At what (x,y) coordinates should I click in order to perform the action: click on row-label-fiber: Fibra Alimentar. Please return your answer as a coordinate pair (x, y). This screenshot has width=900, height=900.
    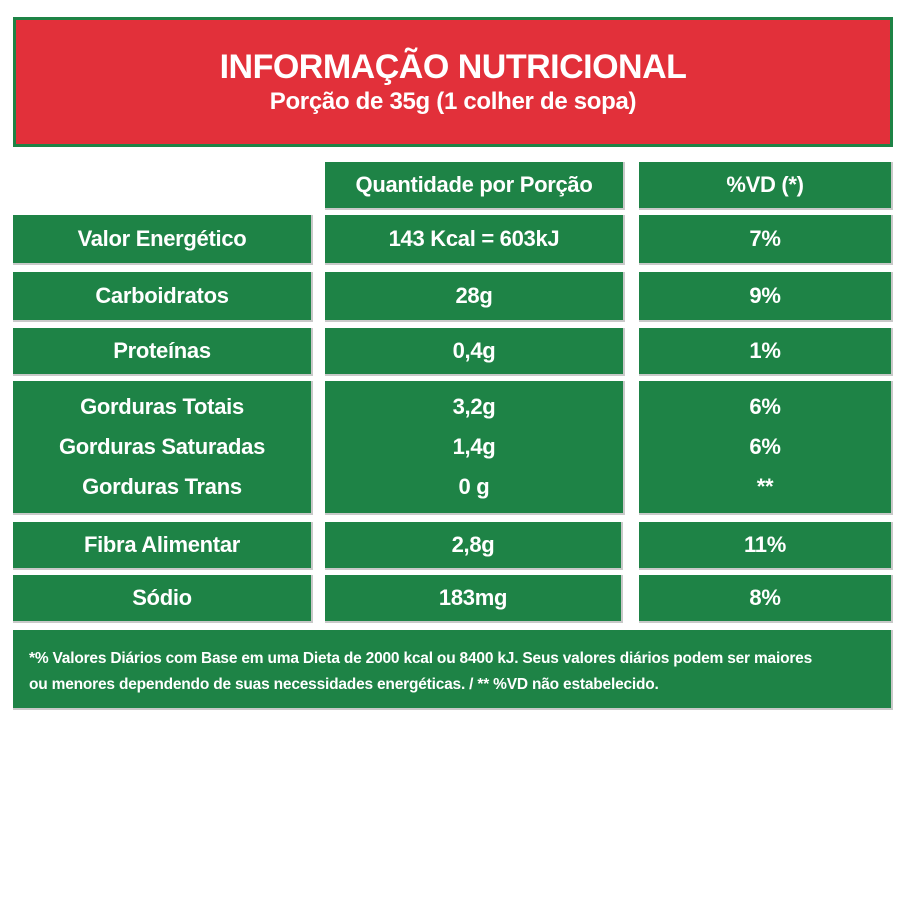
    Looking at the image, I should click on (163, 546).